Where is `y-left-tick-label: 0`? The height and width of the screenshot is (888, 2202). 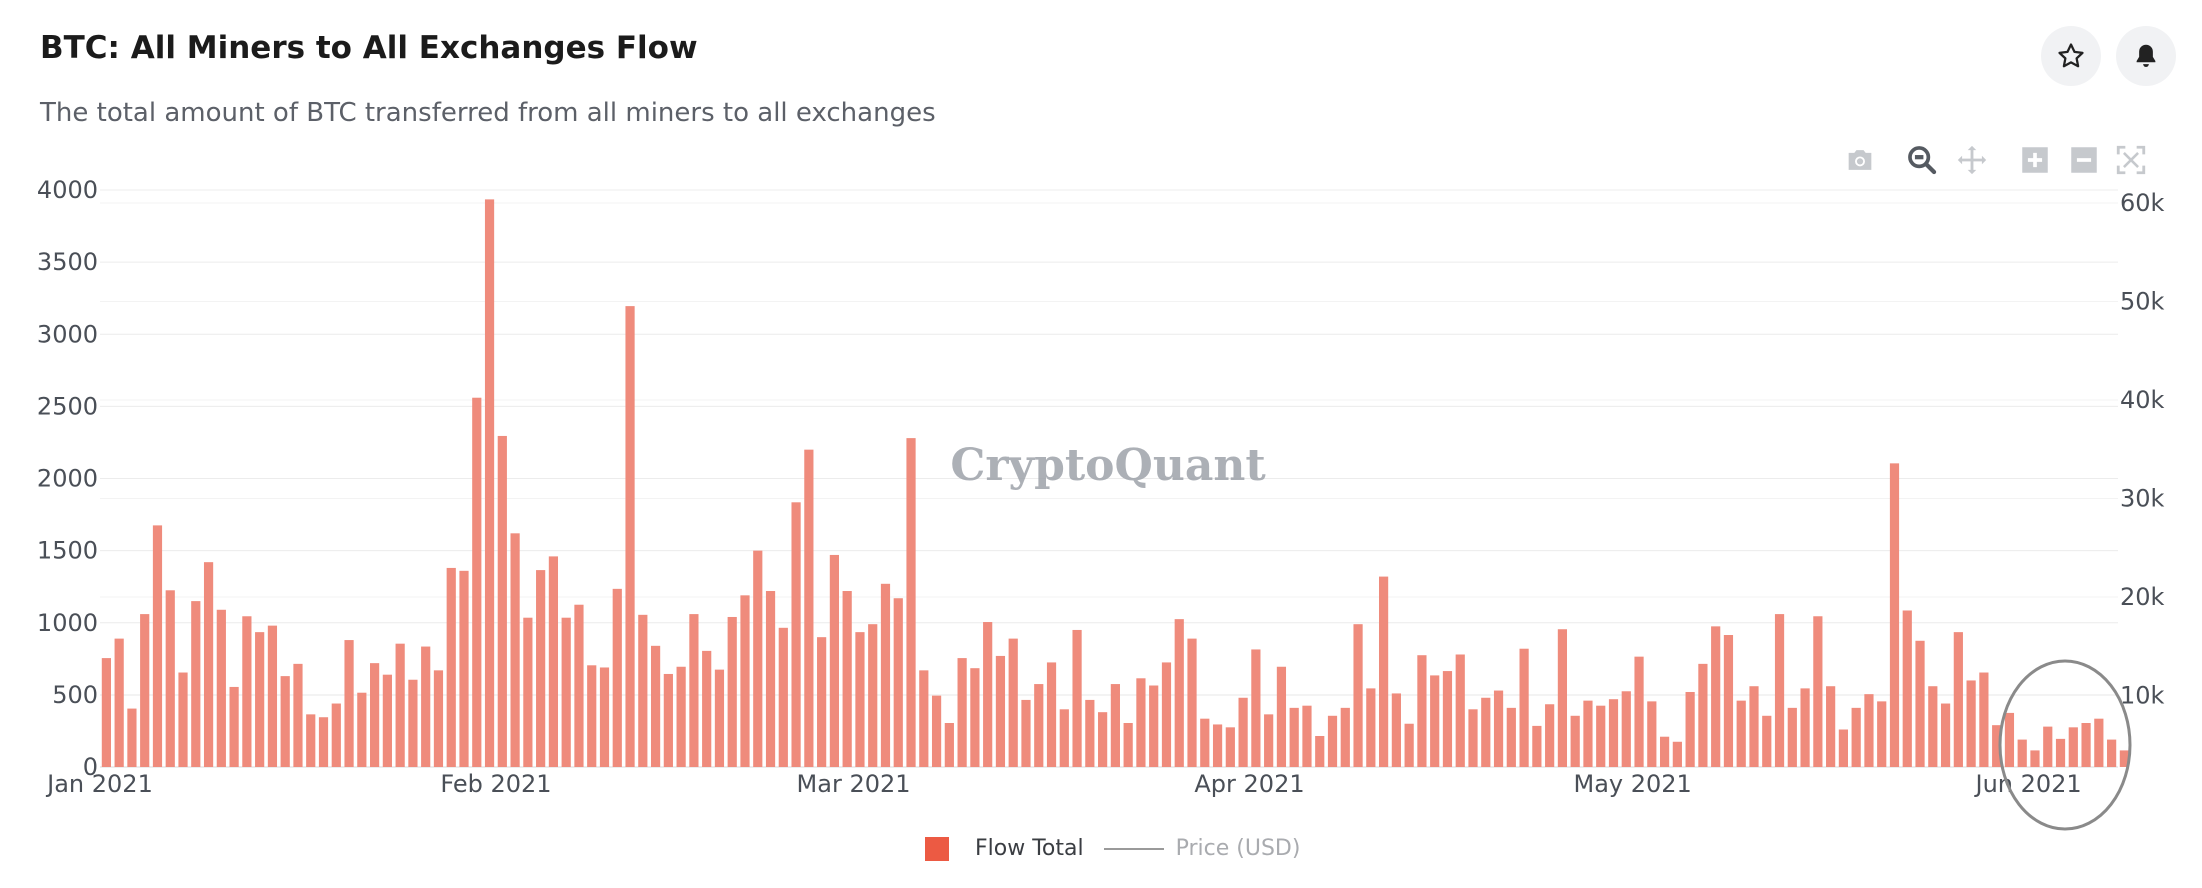
y-left-tick-label: 0 is located at coordinates (90, 767).